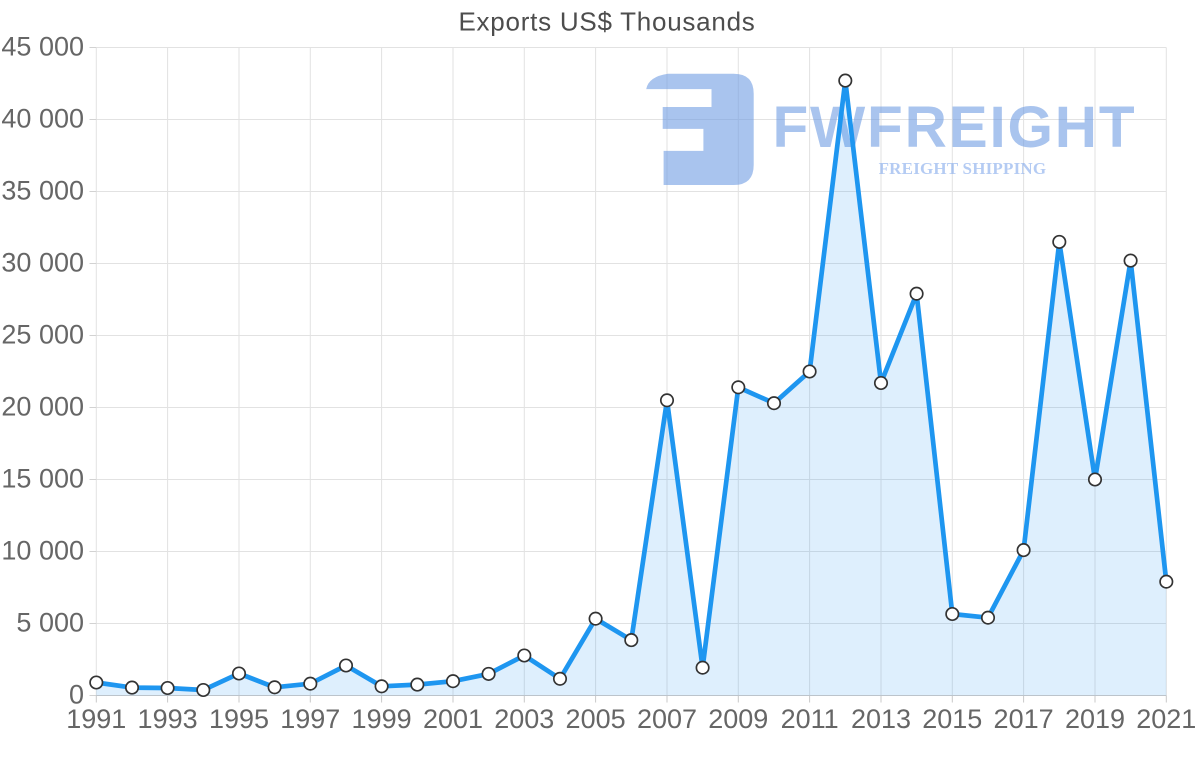 This screenshot has width=1200, height=768. I want to click on svg-text: 1999, so click(382, 719).